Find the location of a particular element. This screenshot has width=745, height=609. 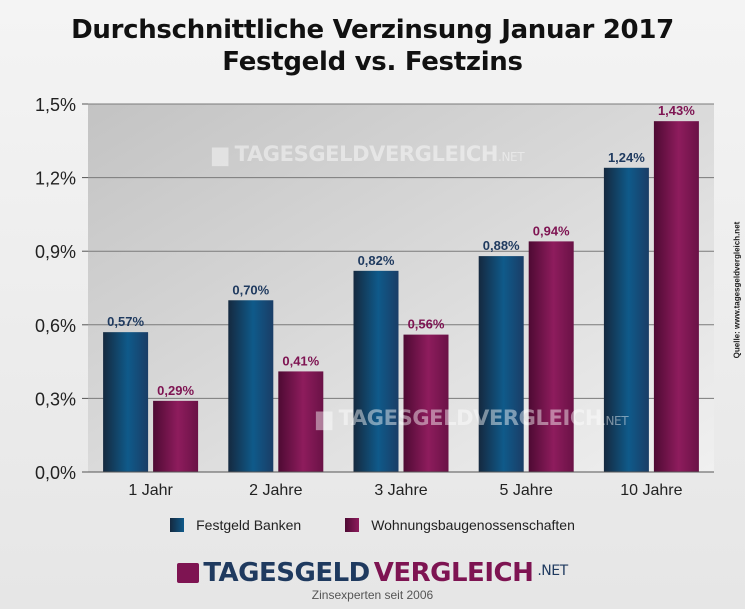

watermark-logo-bottom: ▆ TAGESGELDVERGLEICH.NET is located at coordinates (472, 418).